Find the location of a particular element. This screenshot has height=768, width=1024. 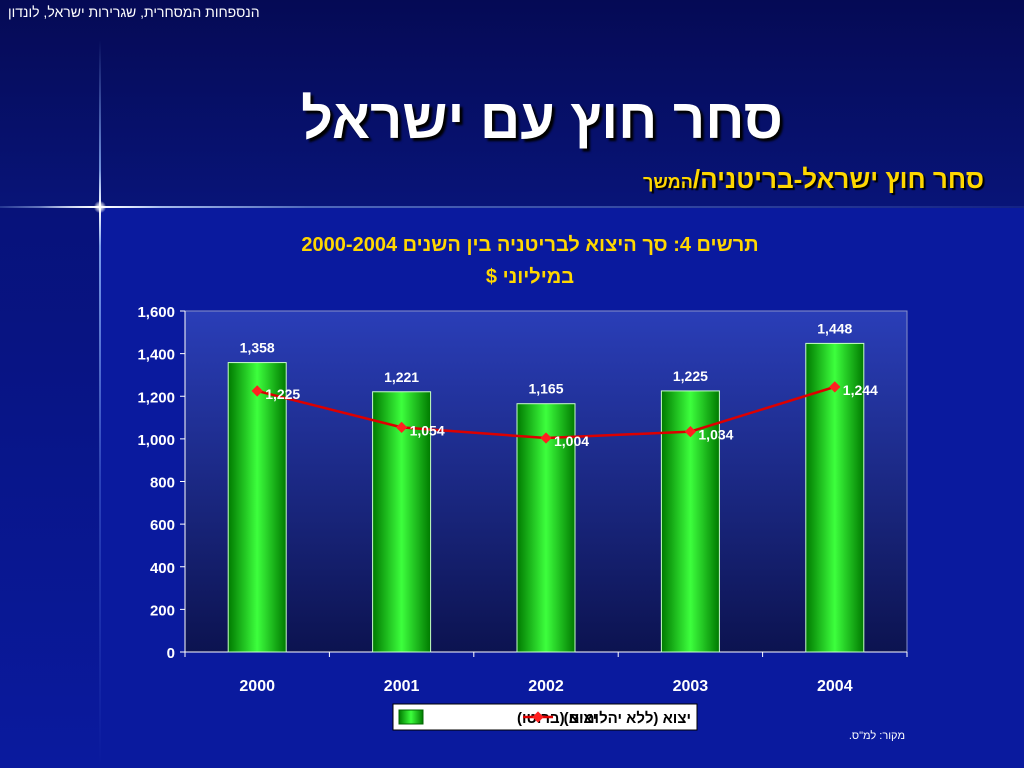

bar-value-label: 1,225 is located at coordinates (690, 376).